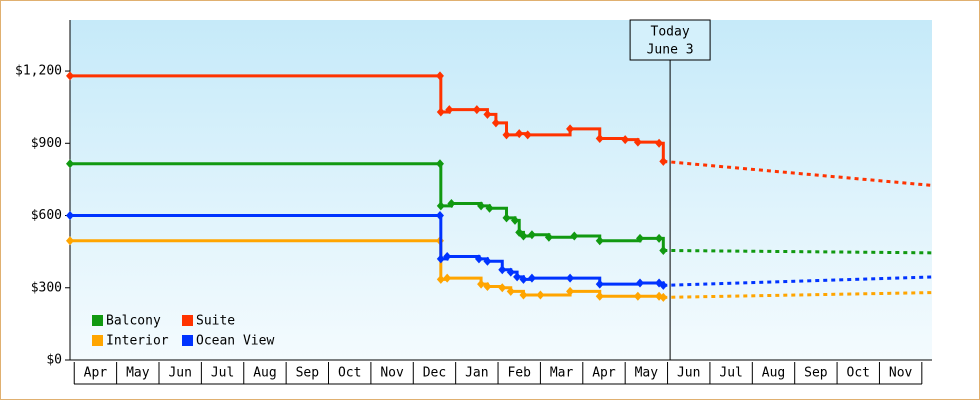 The width and height of the screenshot is (980, 400). What do you see at coordinates (133, 321) in the screenshot?
I see `legend-label: Balcony` at bounding box center [133, 321].